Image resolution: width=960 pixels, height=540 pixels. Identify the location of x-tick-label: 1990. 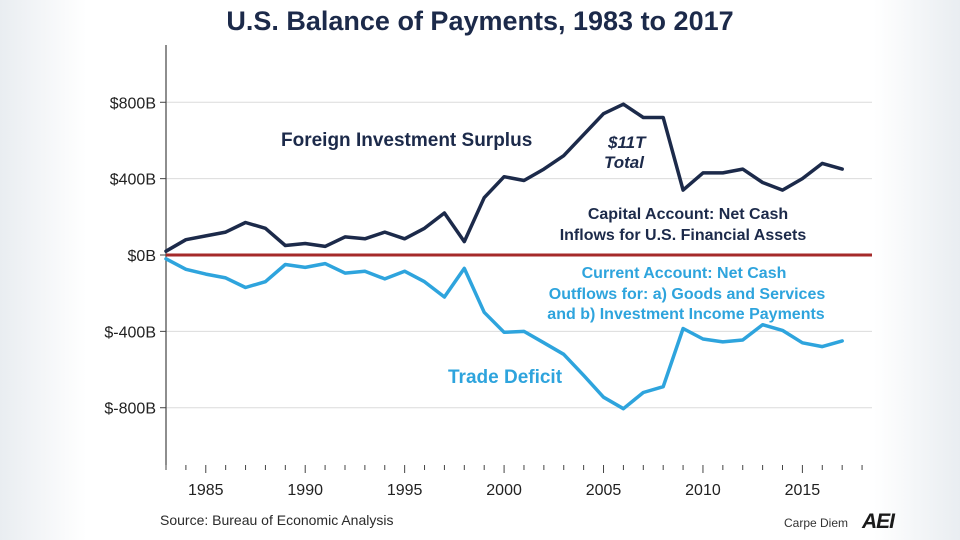
(305, 490).